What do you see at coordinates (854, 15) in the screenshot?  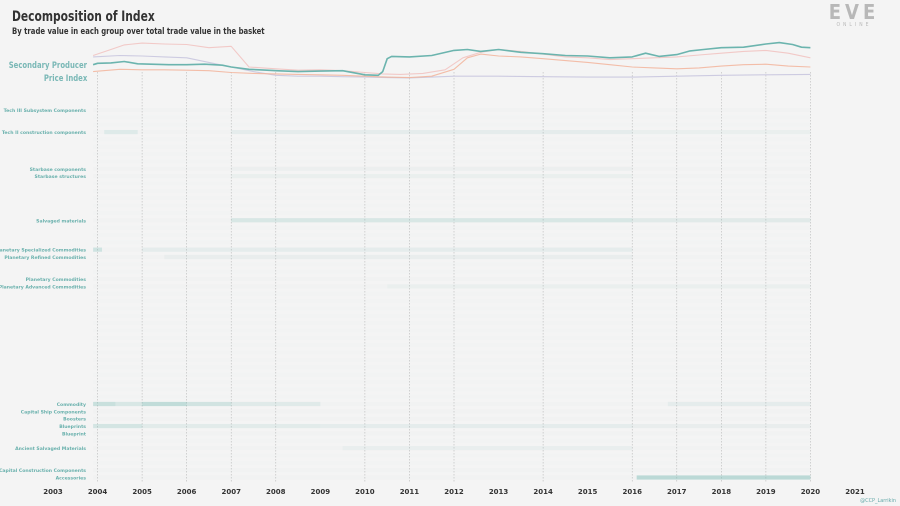 I see `eve-online-logo: EVE ONLINE` at bounding box center [854, 15].